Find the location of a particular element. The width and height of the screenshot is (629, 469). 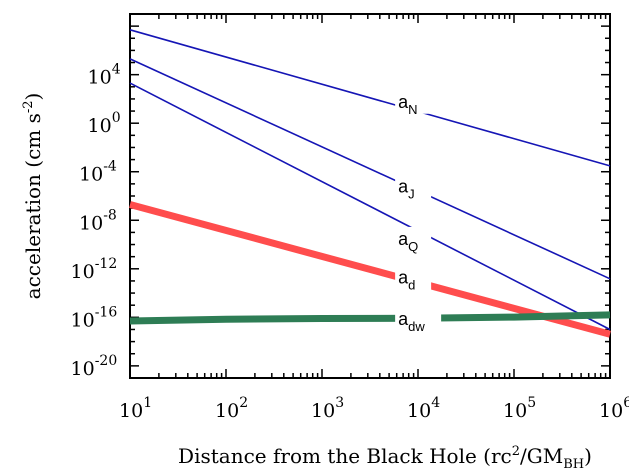

y-tick-label: 10⁰ is located at coordinates (104, 123).